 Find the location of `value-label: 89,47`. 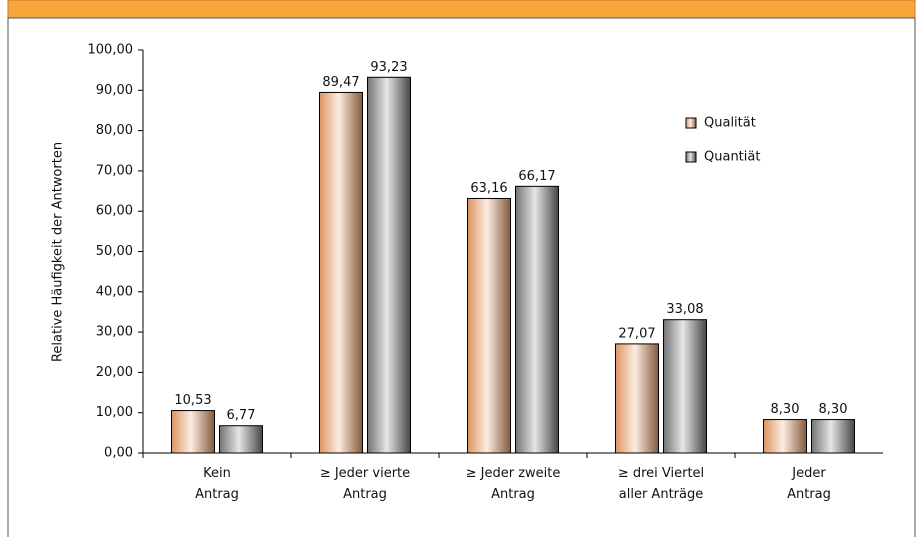

value-label: 89,47 is located at coordinates (340, 82).